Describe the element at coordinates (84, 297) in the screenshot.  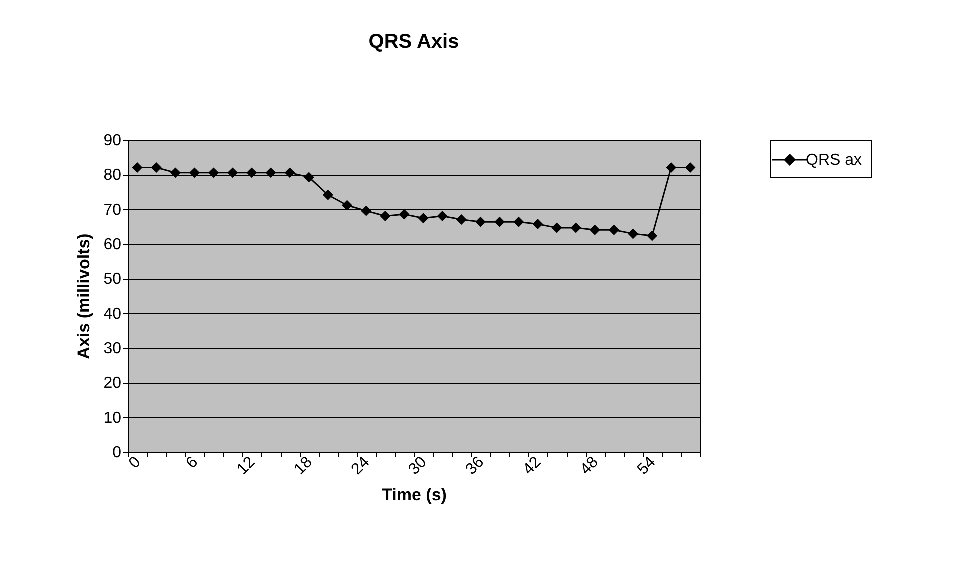
I see `y-axis-title: Axis (millivolts)` at that location.